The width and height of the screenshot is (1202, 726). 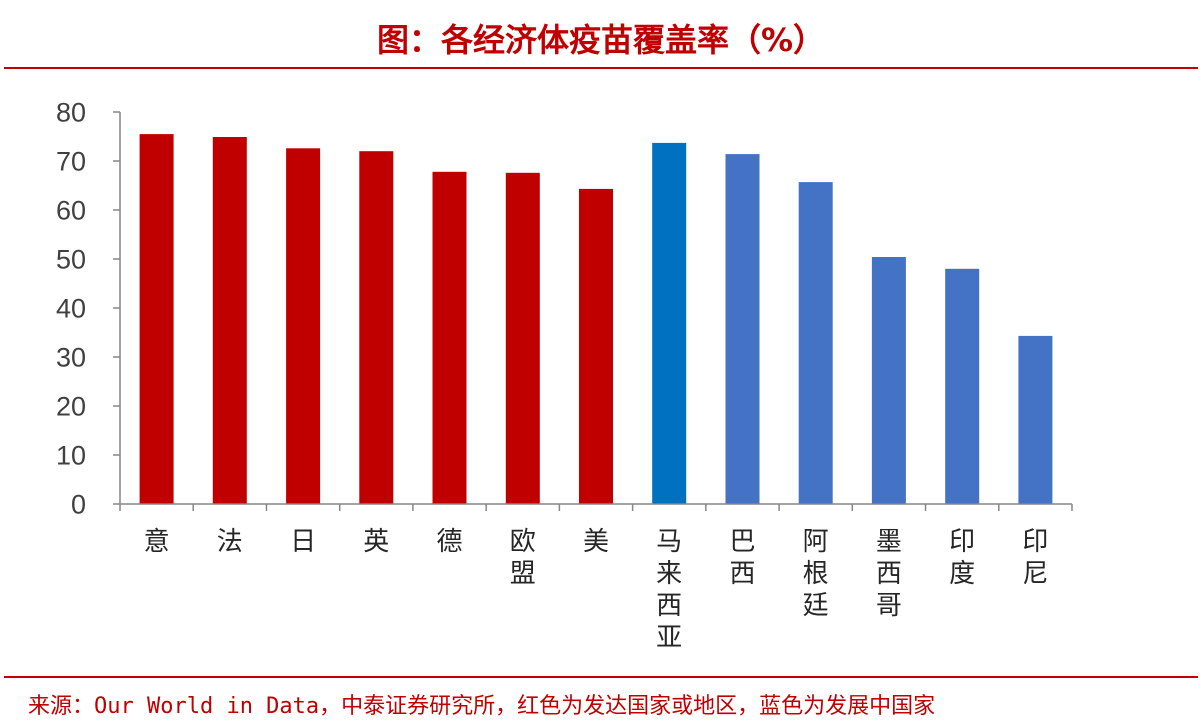 I want to click on chart-title: 图：各经济体疫苗覆盖率（%）, so click(x=601, y=40).